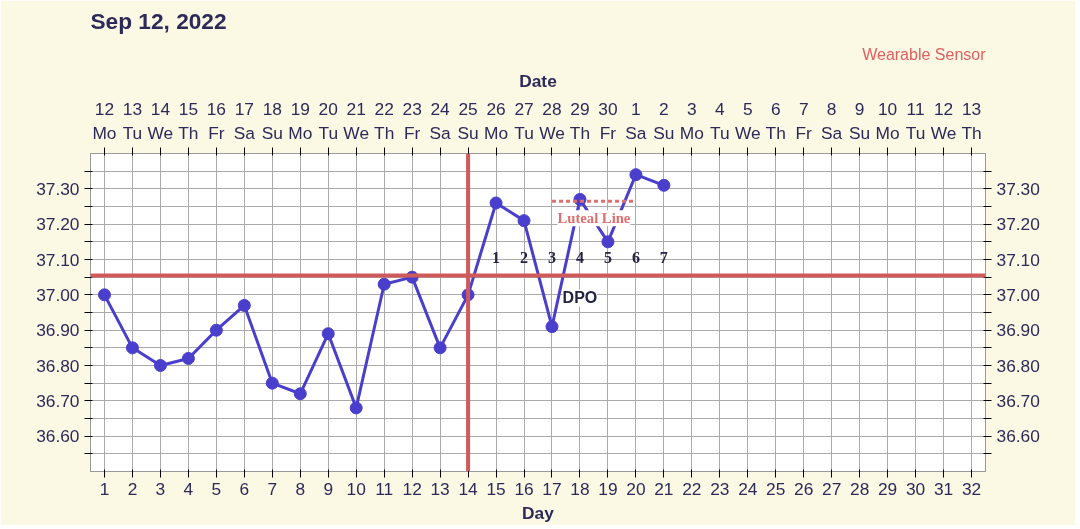 The image size is (1080, 529). I want to click on x-tick-label: 32, so click(971, 488).